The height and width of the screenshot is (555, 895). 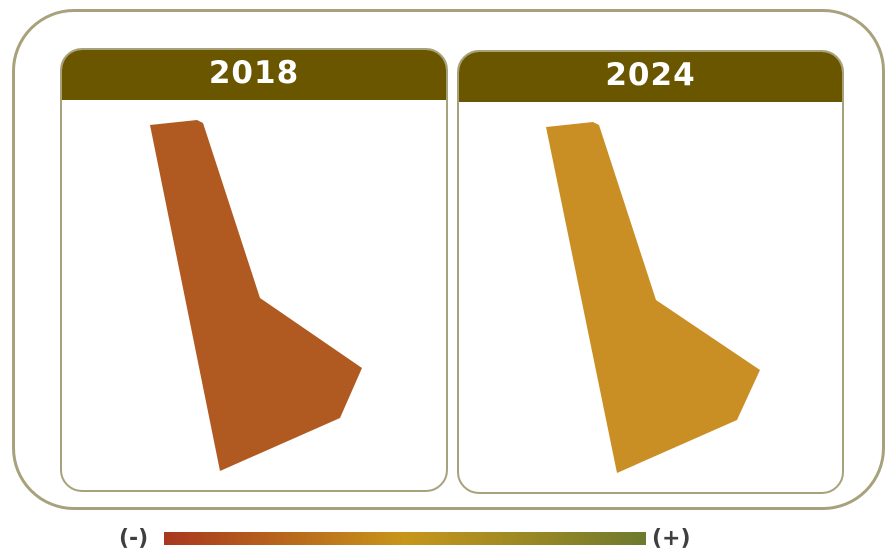 What do you see at coordinates (254, 75) in the screenshot?
I see `panel-year-header: 2018` at bounding box center [254, 75].